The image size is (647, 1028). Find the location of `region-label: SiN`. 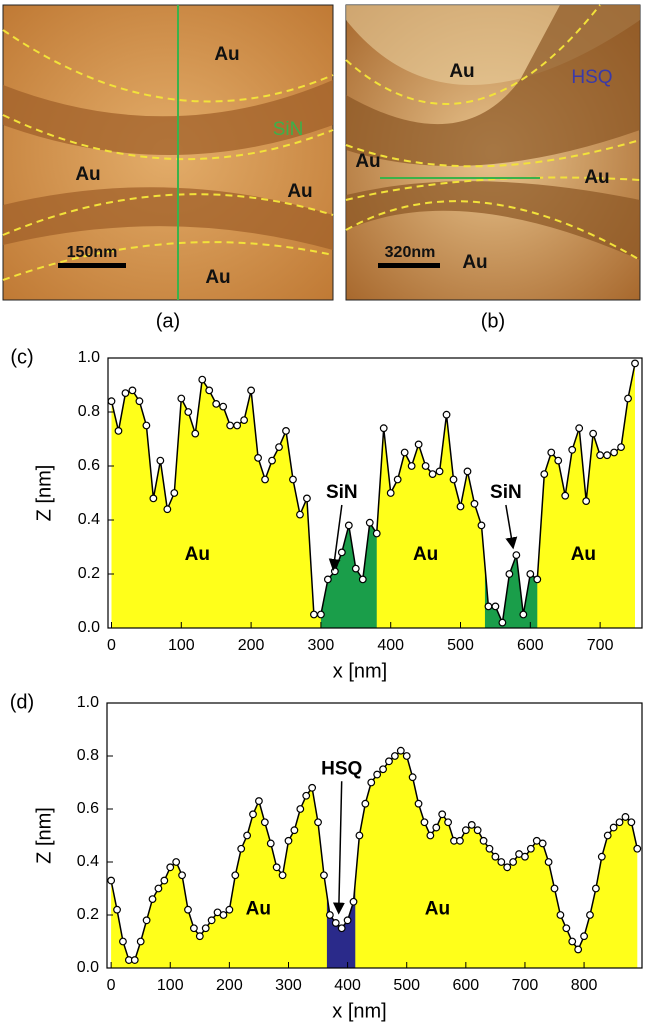

region-label: SiN is located at coordinates (288, 129).